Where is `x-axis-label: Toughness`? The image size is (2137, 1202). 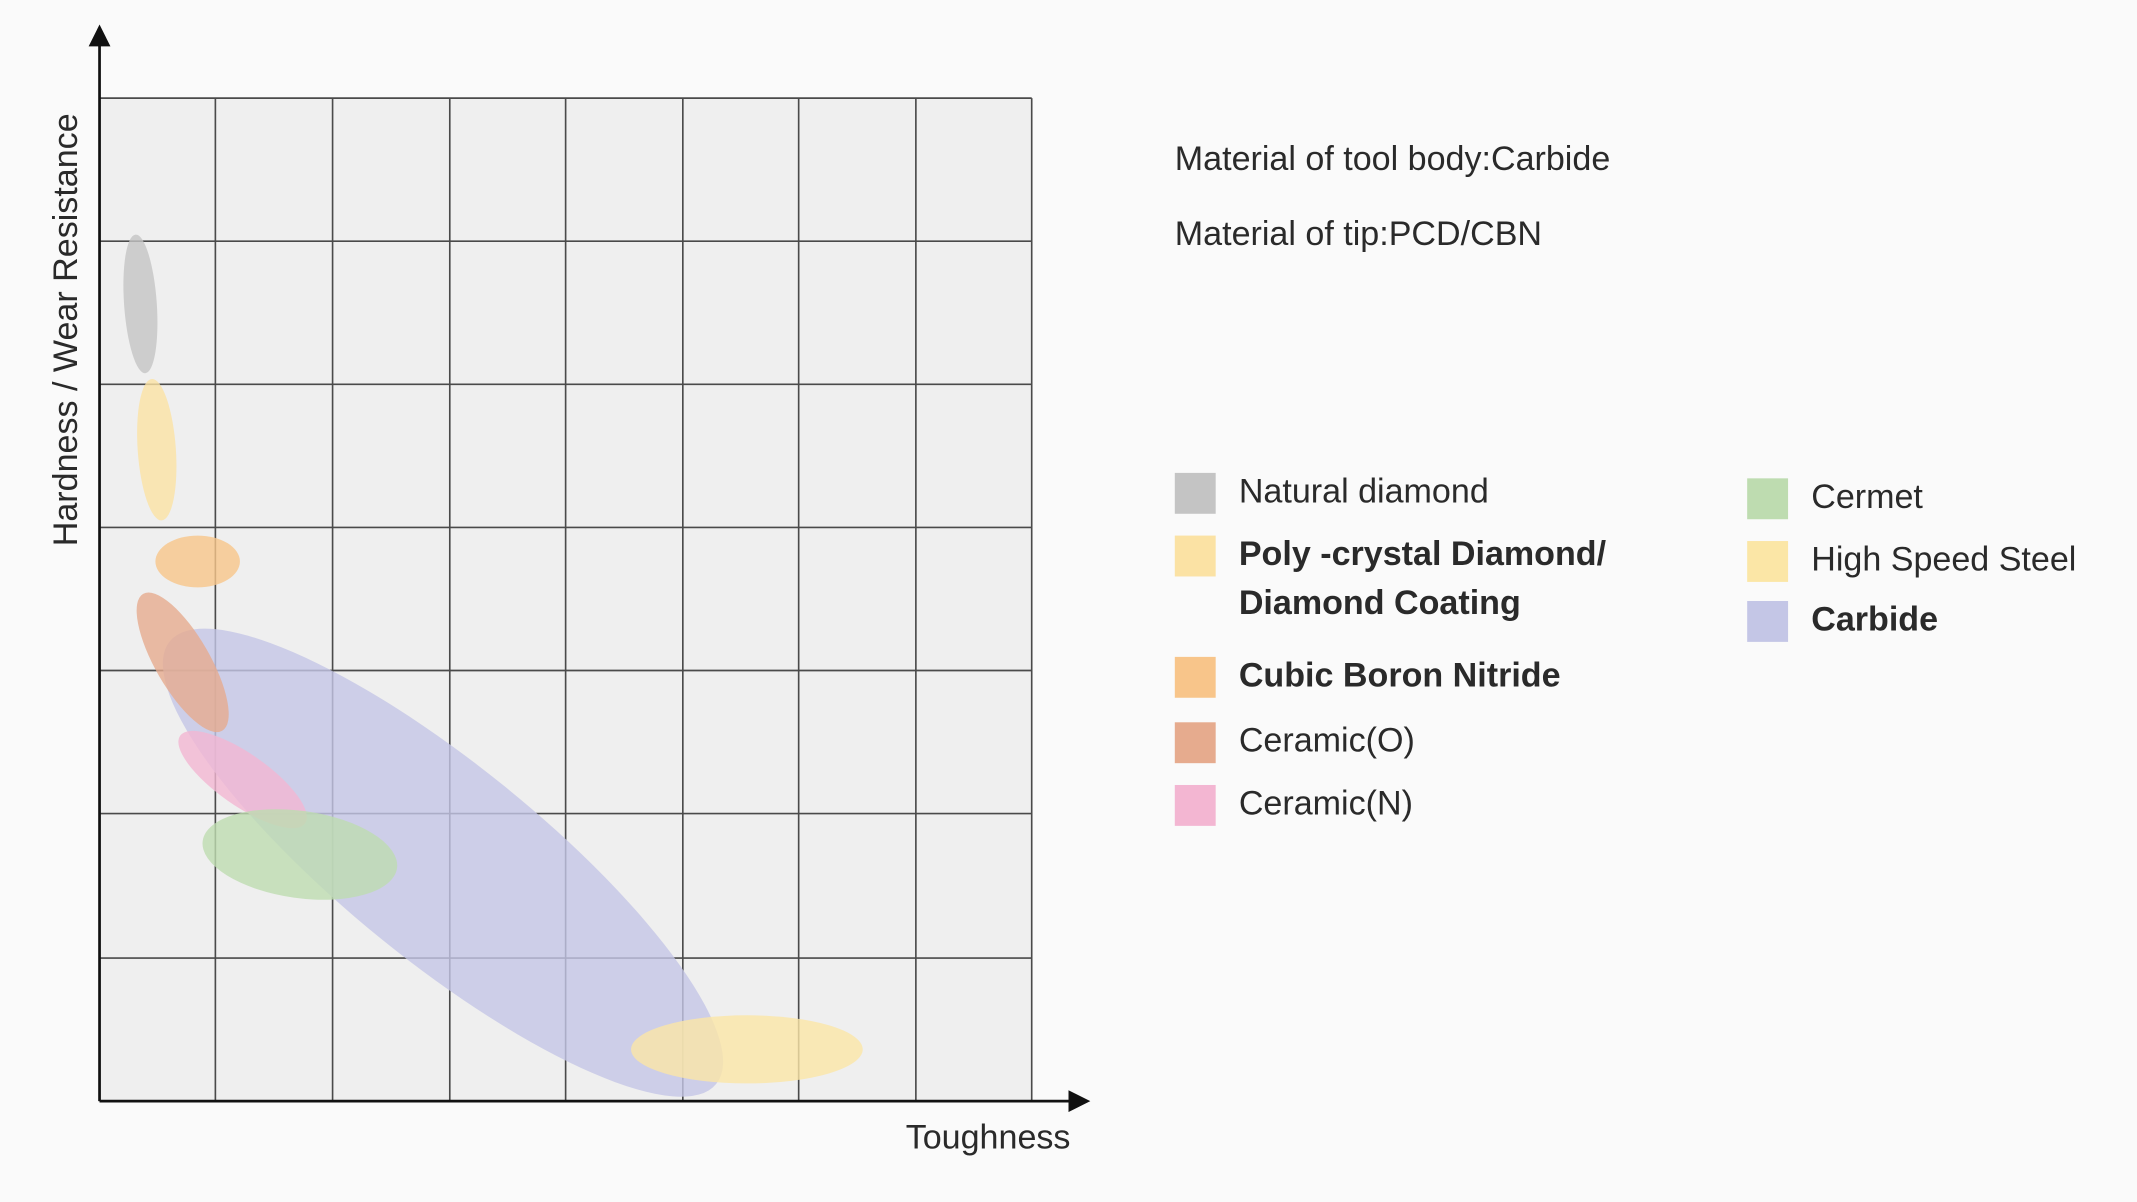 x-axis-label: Toughness is located at coordinates (988, 1137).